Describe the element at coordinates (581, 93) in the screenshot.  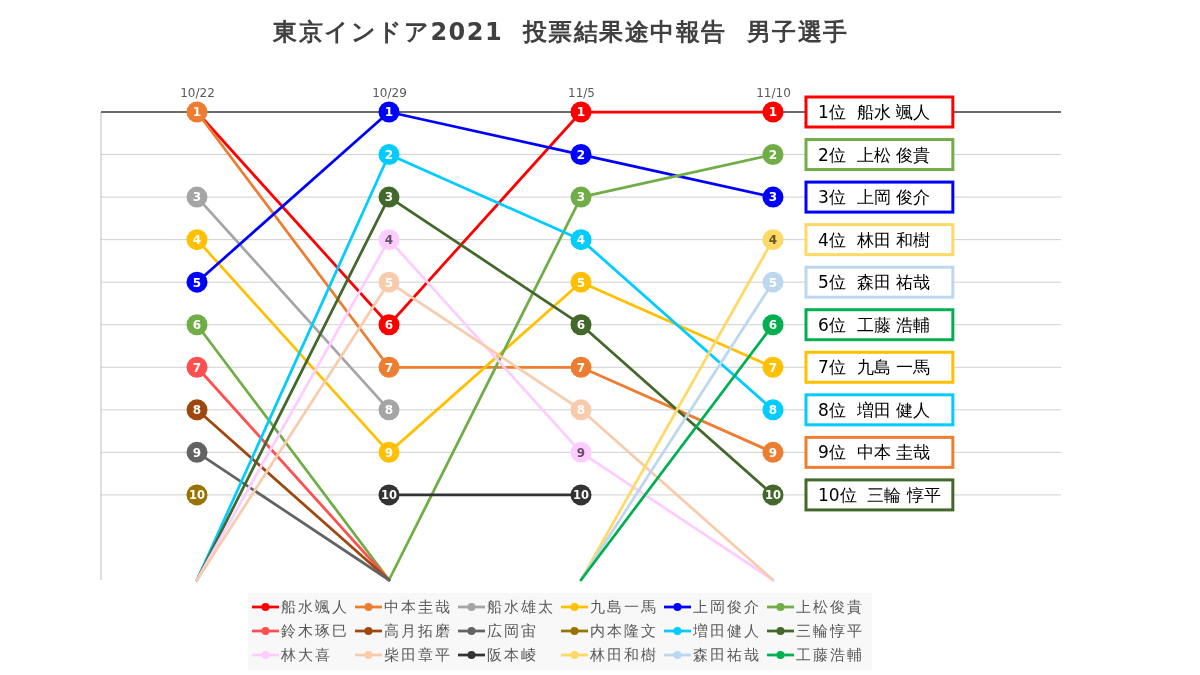
I see `x-tick-label: 11/5` at that location.